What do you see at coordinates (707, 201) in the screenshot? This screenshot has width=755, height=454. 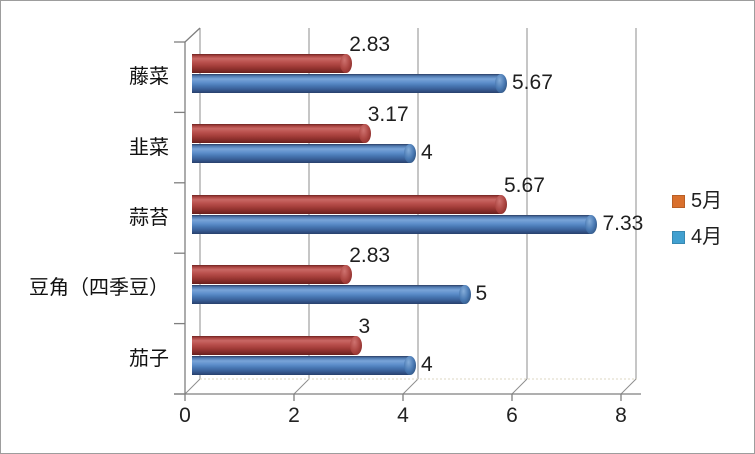 I see `legend-label-may: 5月` at bounding box center [707, 201].